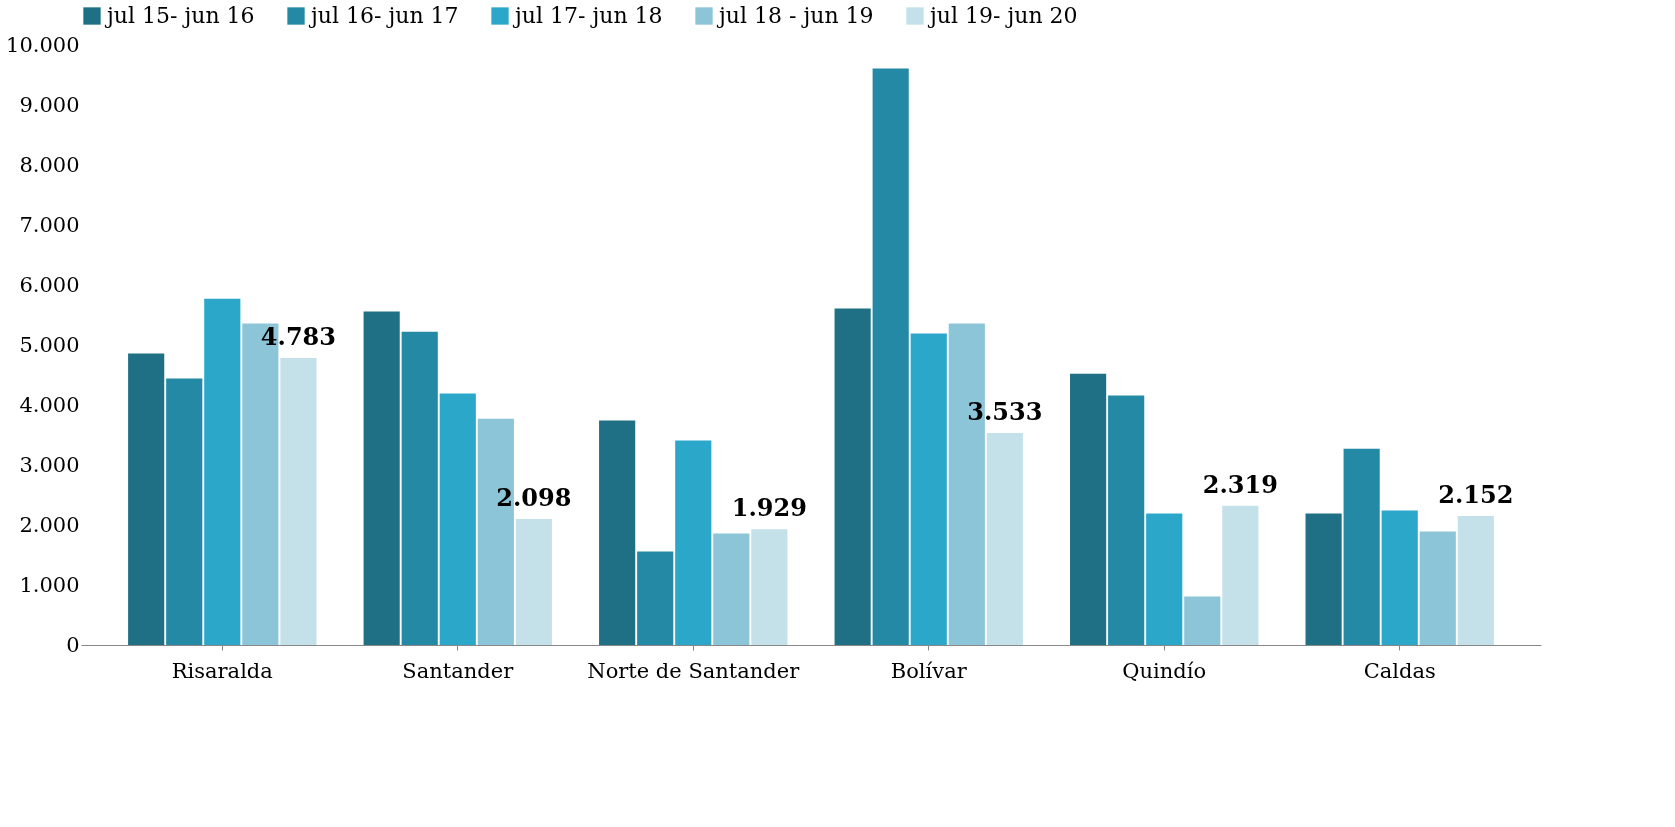 Image resolution: width=1675 pixels, height=827 pixels. I want to click on y-tick-label: 0, so click(73, 644).